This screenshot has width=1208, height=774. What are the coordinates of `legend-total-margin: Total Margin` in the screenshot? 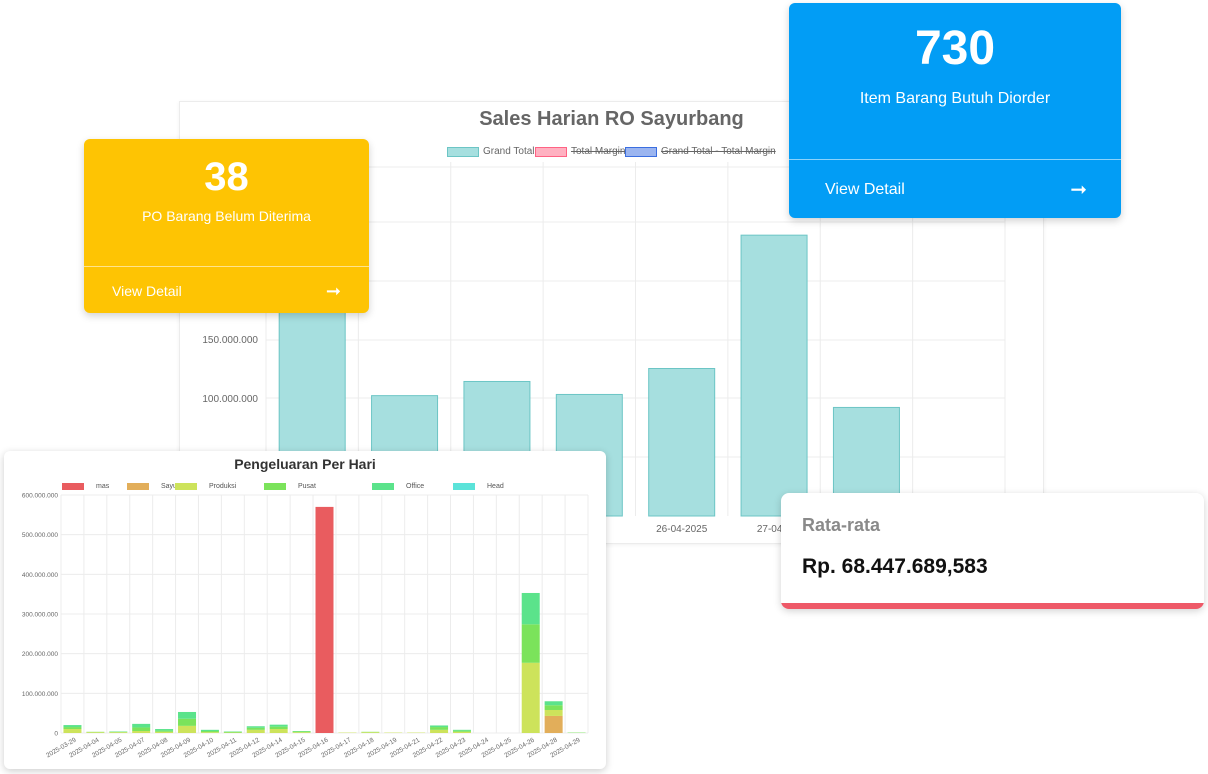 It's located at (580, 151).